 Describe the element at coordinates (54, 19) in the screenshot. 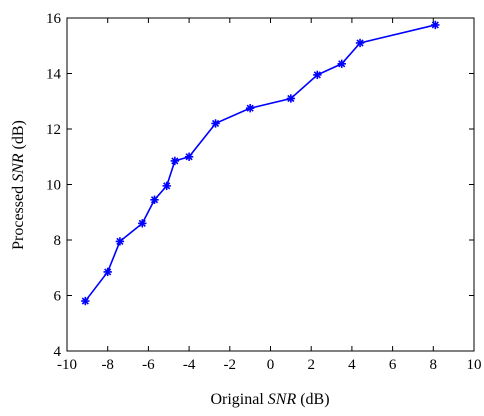

I see `y-tick-label: 16` at that location.